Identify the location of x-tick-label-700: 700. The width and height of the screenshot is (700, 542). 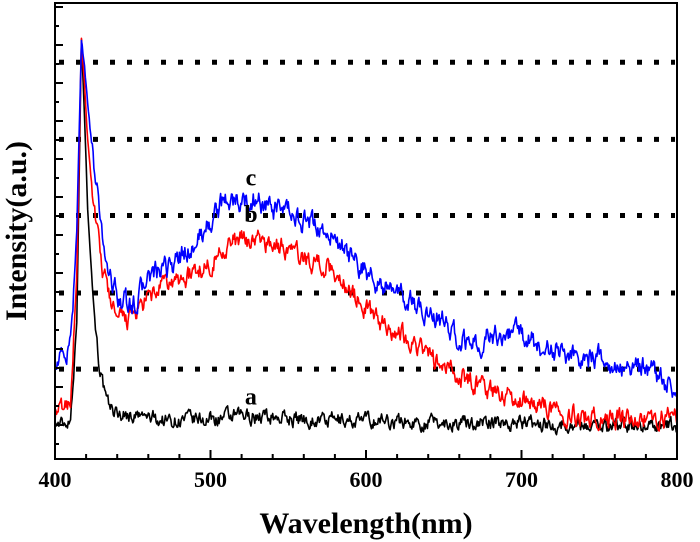
(521, 479).